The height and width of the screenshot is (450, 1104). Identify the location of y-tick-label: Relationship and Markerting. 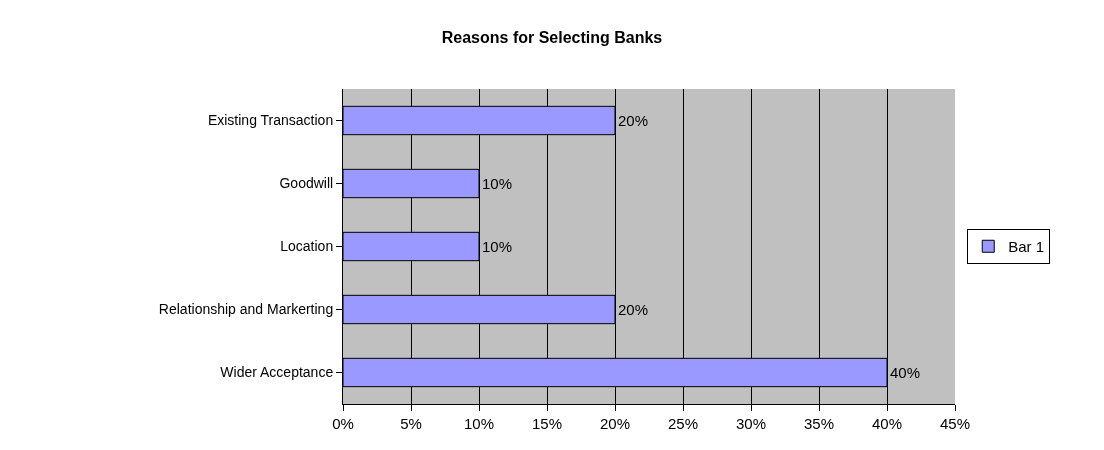
(246, 309).